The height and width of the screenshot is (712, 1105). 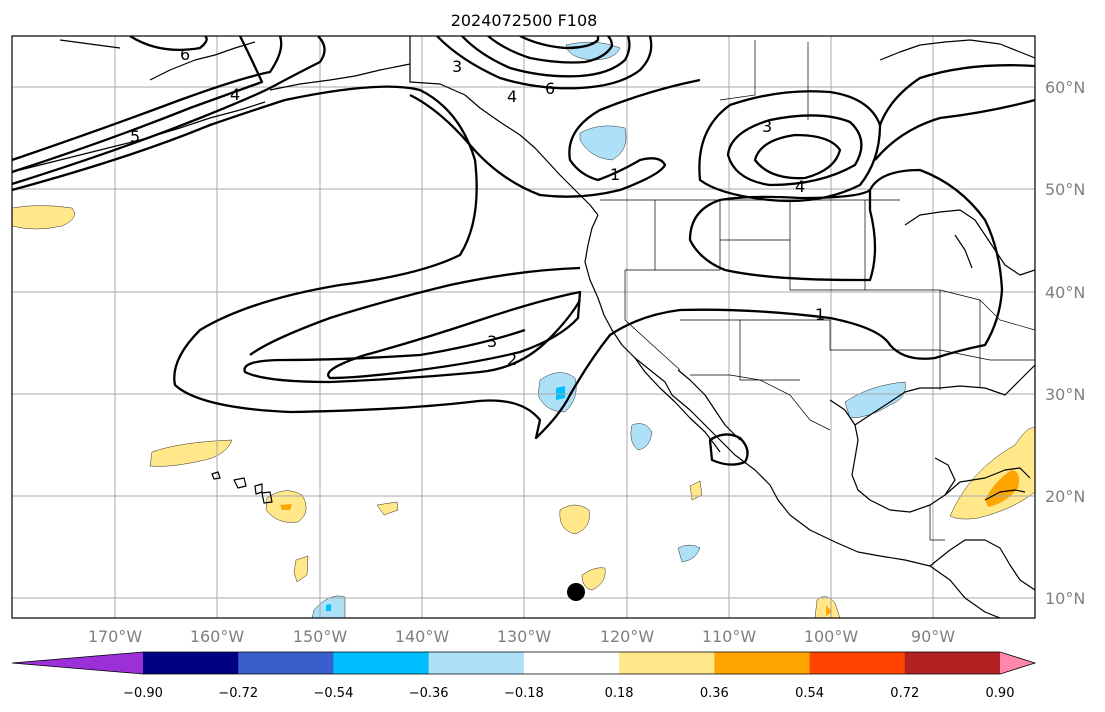 What do you see at coordinates (429, 693) in the screenshot?
I see `colorbar-tick-label: −0.36` at bounding box center [429, 693].